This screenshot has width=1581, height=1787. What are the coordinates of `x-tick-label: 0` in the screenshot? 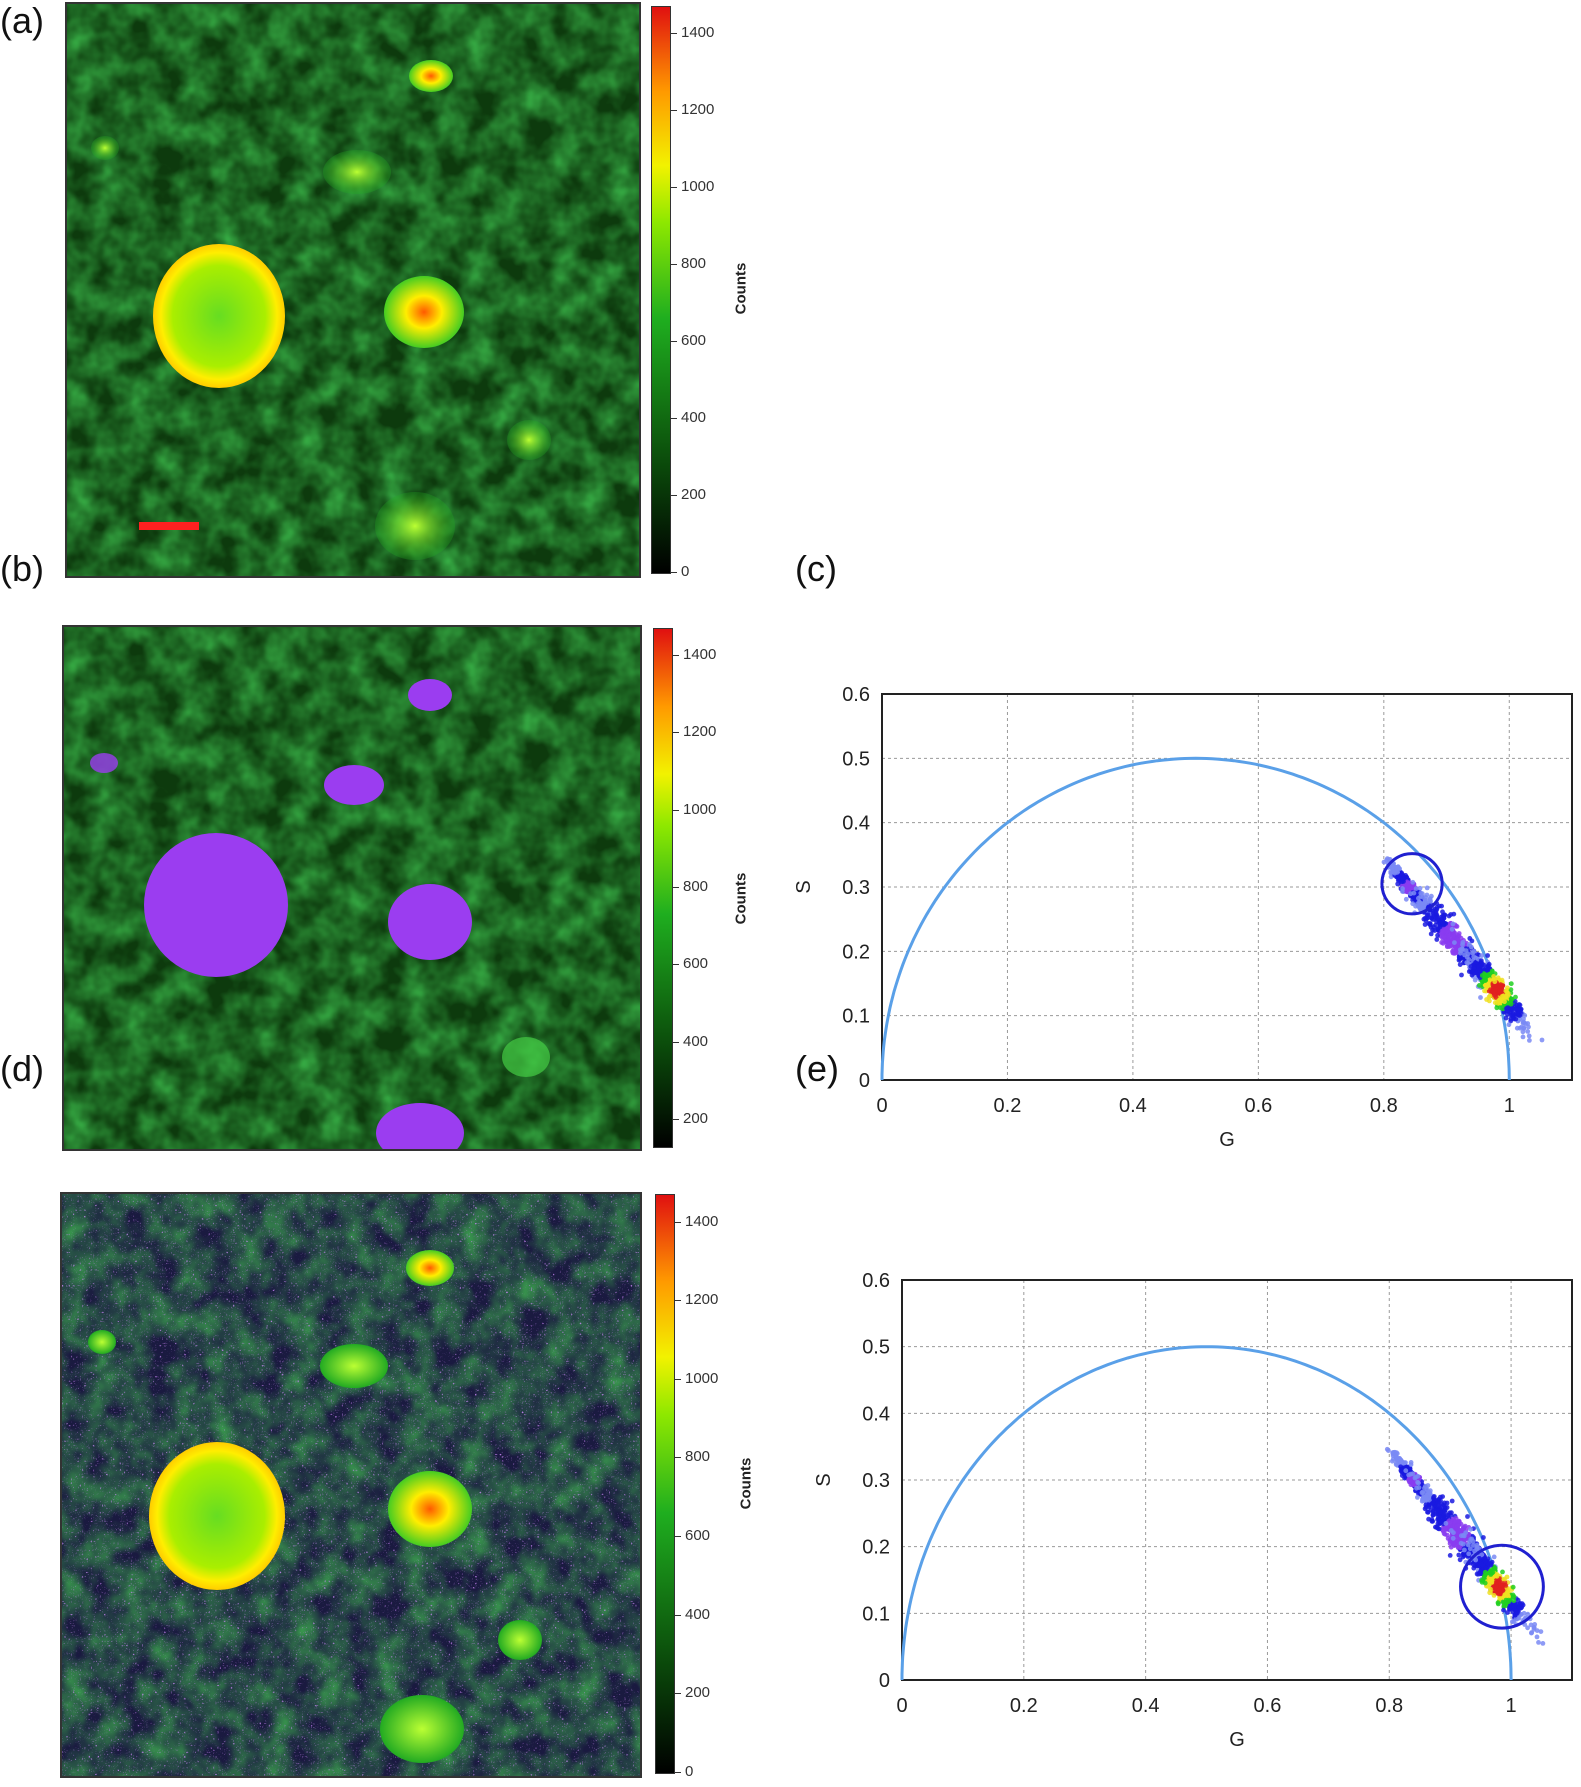 It's located at (881, 1106).